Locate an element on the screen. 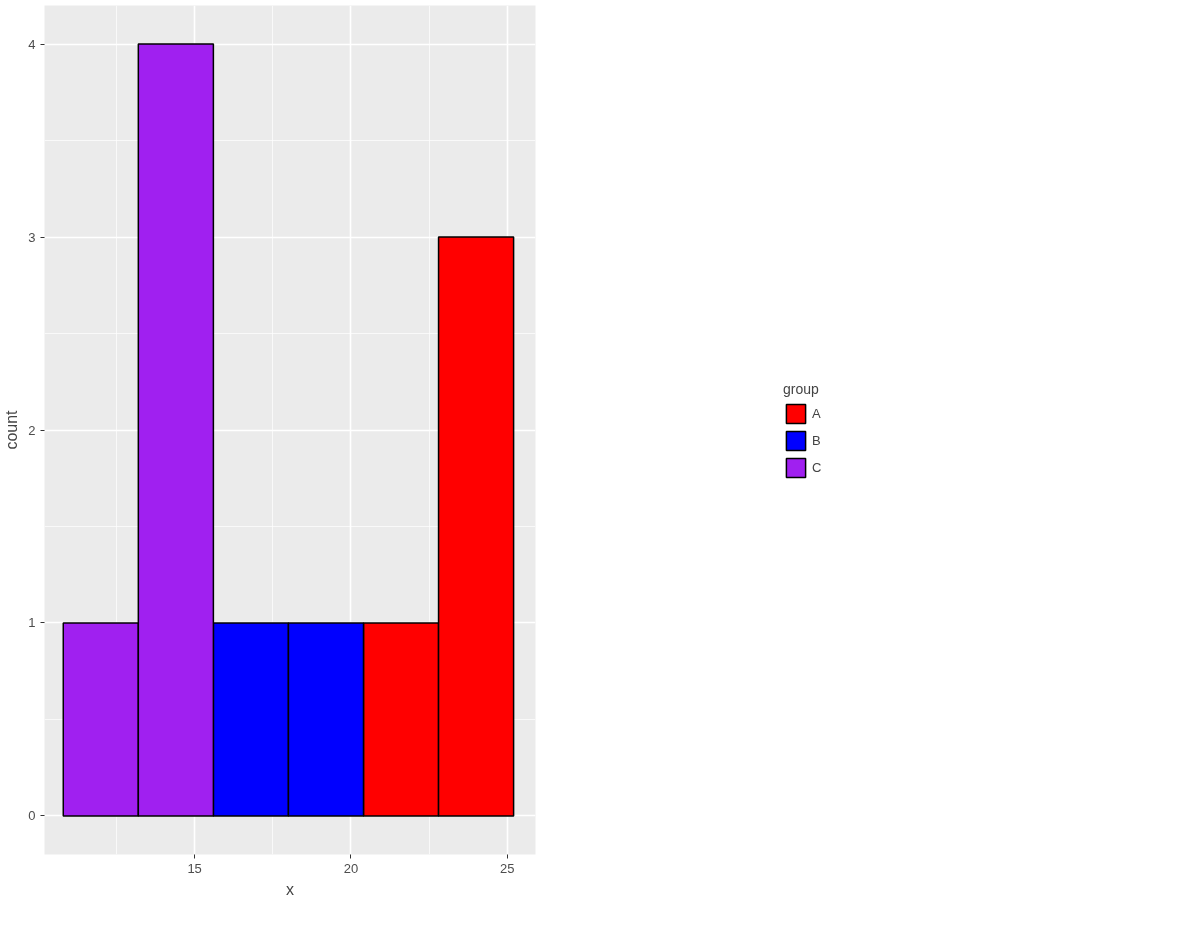 This screenshot has width=1184, height=938. x-axis-title: x is located at coordinates (290, 889).